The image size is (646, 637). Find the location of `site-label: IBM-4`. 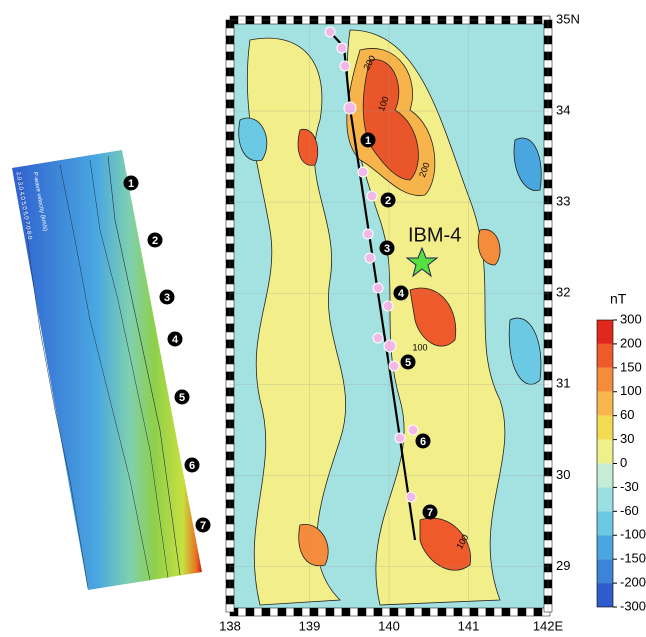

site-label: IBM-4 is located at coordinates (434, 235).